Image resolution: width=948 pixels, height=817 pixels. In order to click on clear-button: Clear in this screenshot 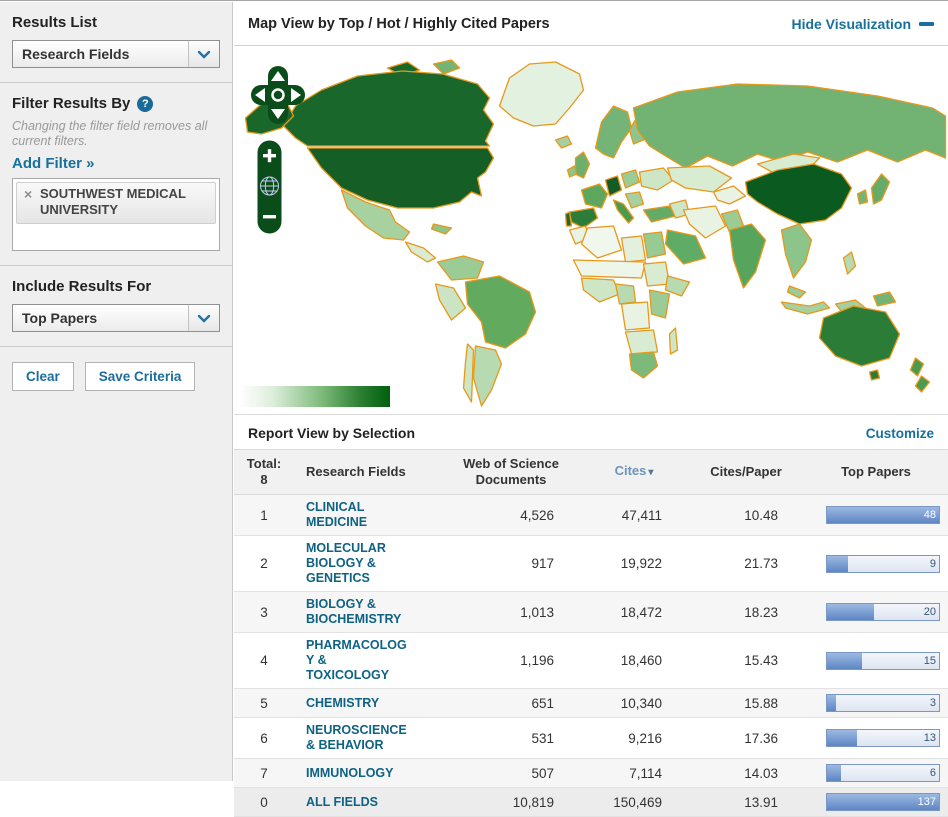, I will do `click(43, 376)`.